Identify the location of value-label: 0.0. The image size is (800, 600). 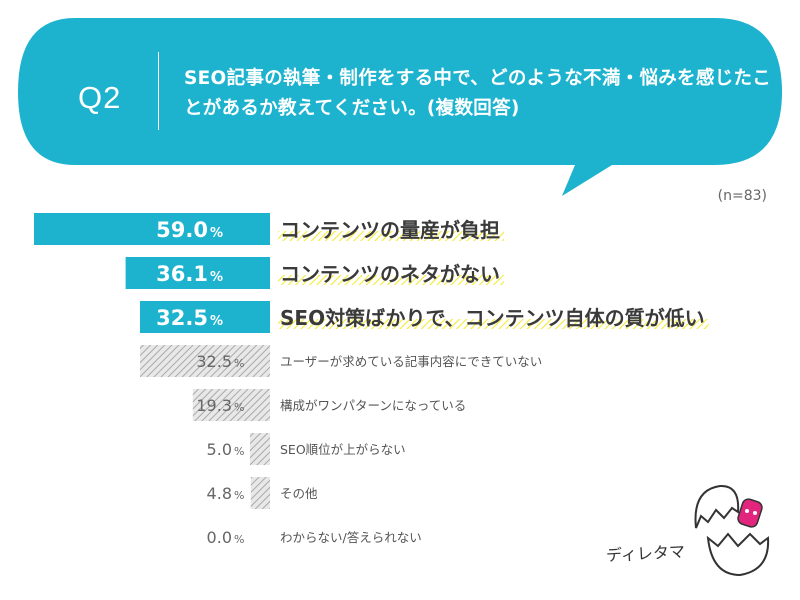
(219, 537).